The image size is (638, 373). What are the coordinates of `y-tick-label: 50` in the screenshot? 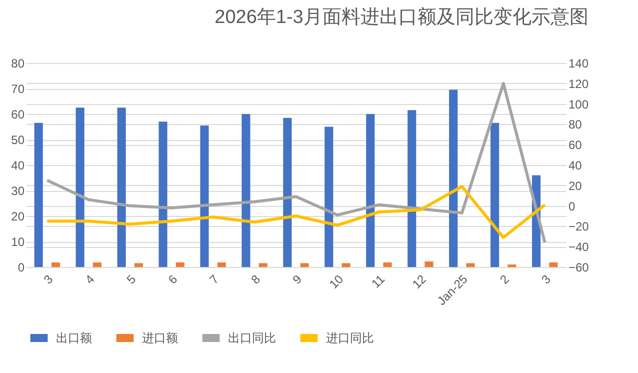 It's located at (18, 140).